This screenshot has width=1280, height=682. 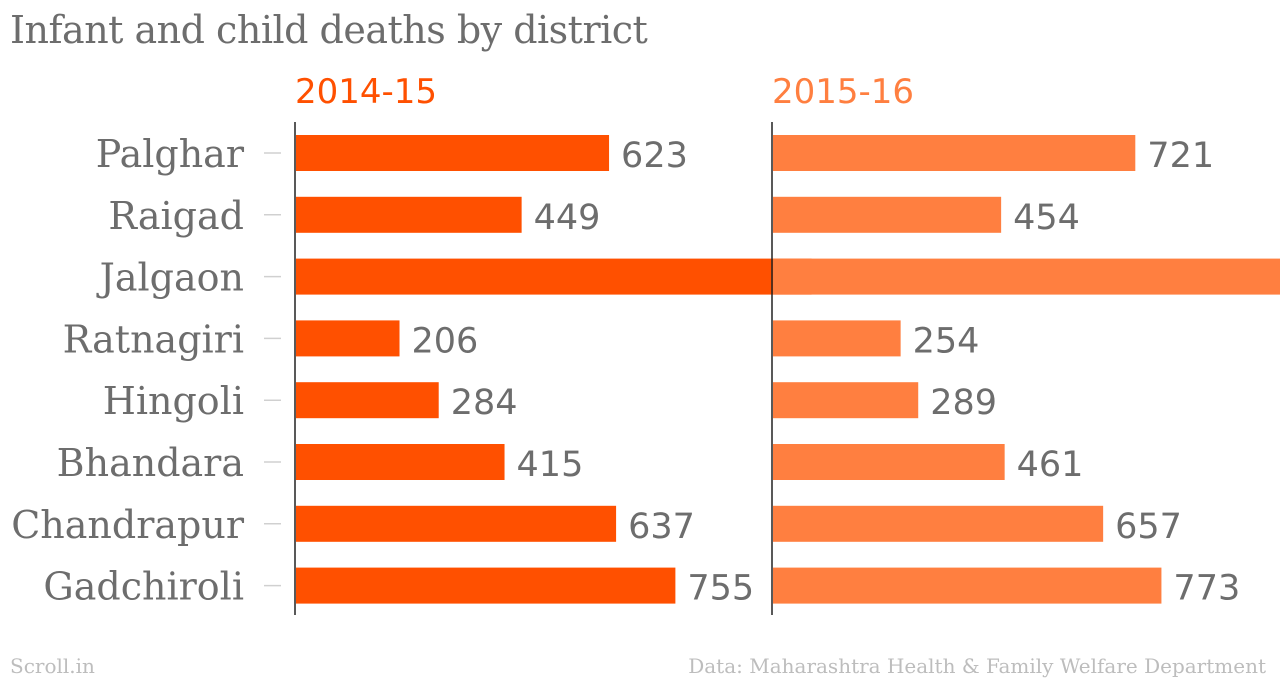 I want to click on category-label: Gadchiroli, so click(x=143, y=587).